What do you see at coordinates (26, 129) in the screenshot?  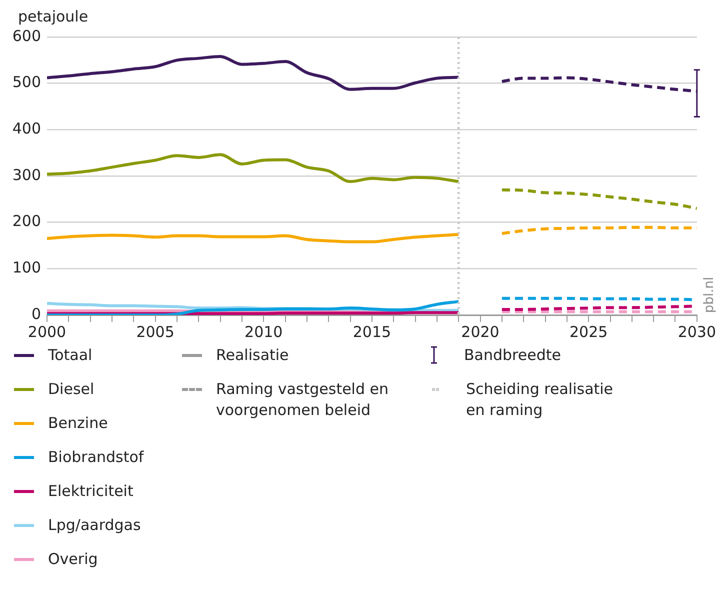 I see `y-tick-label: 400` at bounding box center [26, 129].